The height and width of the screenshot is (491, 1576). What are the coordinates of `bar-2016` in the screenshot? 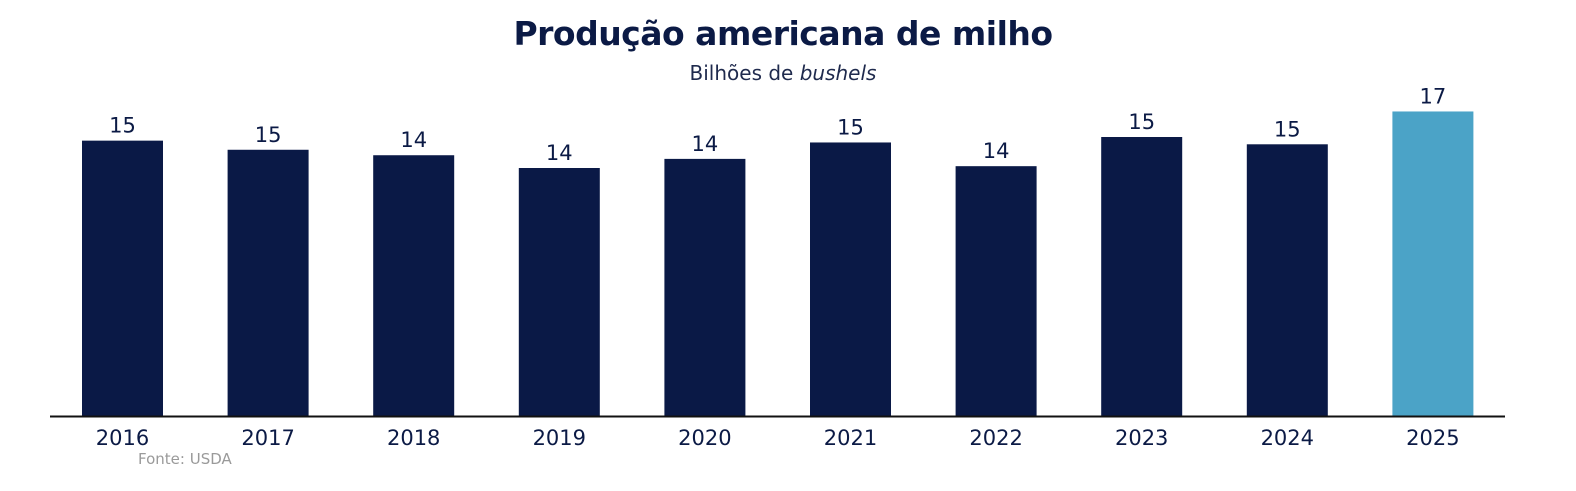 It's located at (122, 278).